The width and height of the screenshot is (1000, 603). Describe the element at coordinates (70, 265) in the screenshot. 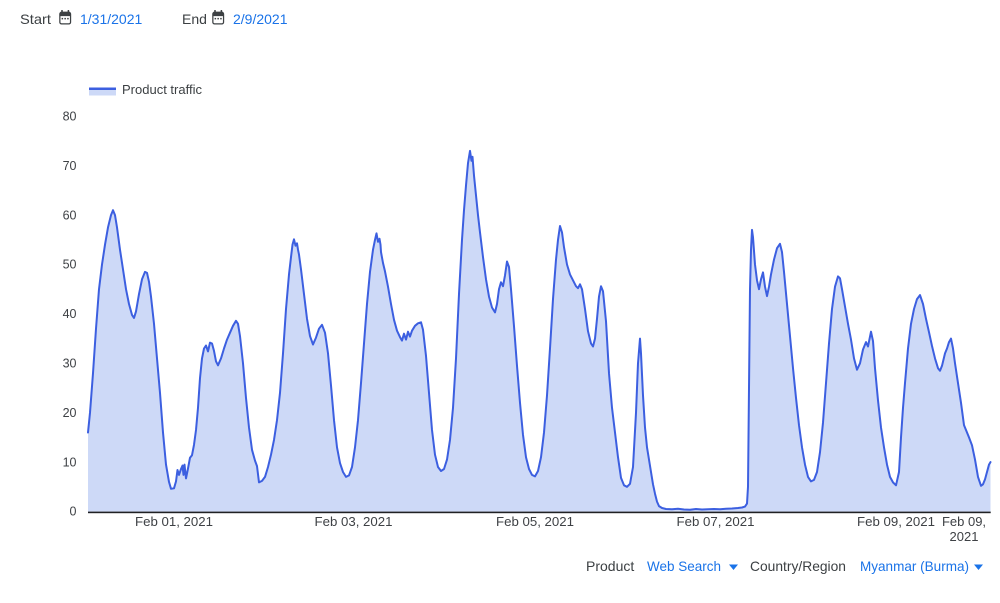

I see `svg-text: 50` at that location.